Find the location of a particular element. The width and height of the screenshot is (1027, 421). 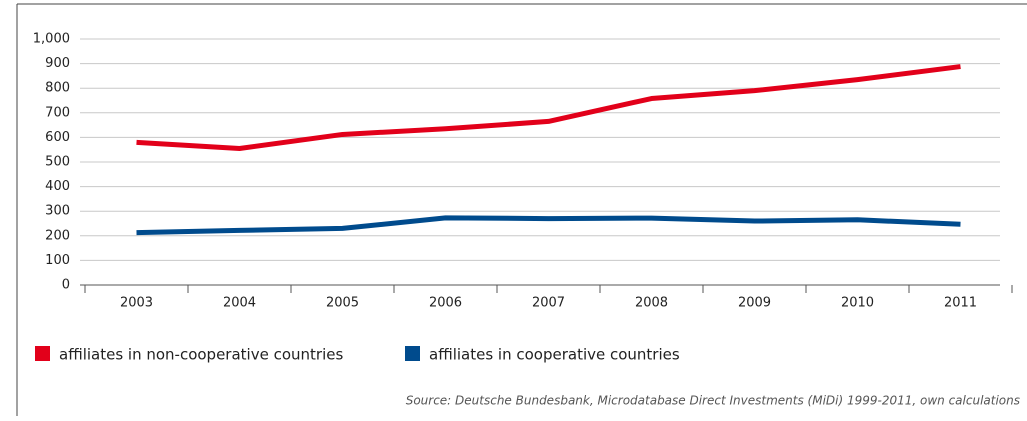

series-line is located at coordinates (548, 225).